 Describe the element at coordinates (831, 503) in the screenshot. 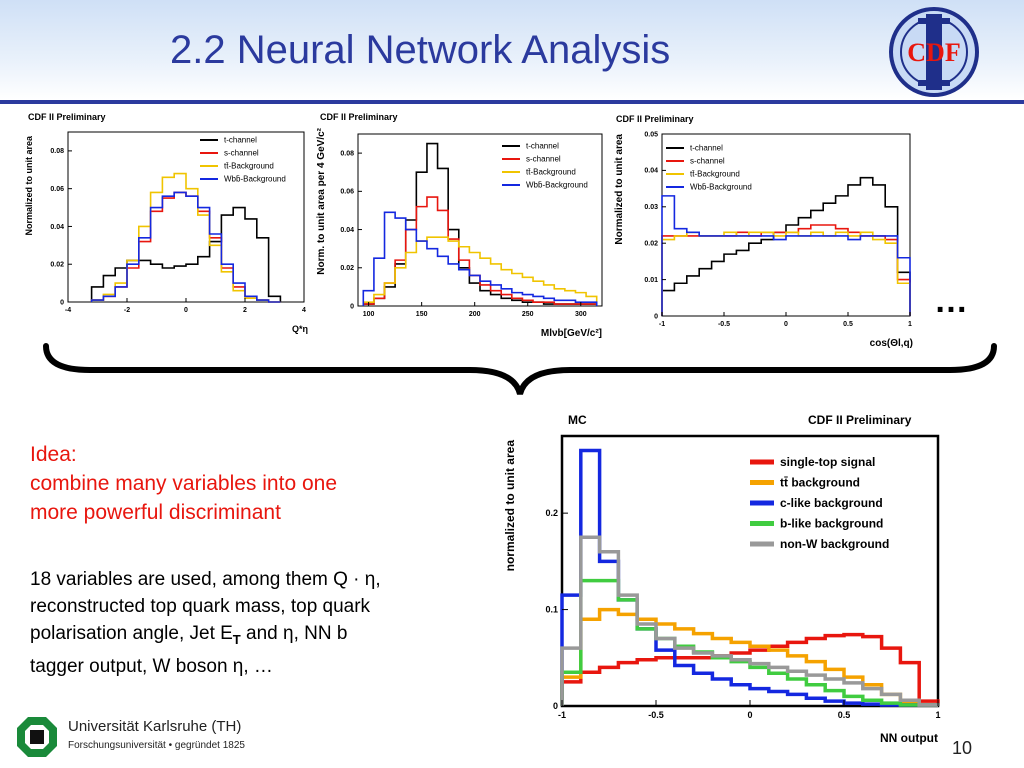

I see `legend-label-2: c-like background` at that location.